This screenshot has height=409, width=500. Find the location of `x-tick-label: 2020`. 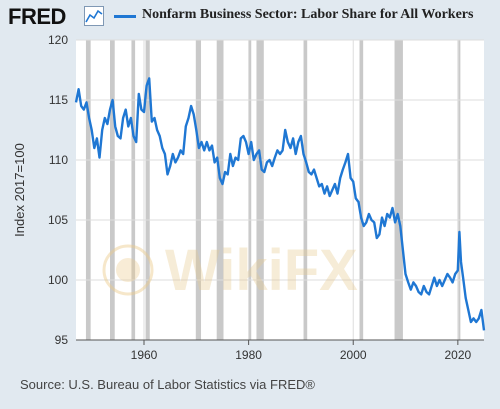

x-tick-label: 2020 is located at coordinates (457, 355).